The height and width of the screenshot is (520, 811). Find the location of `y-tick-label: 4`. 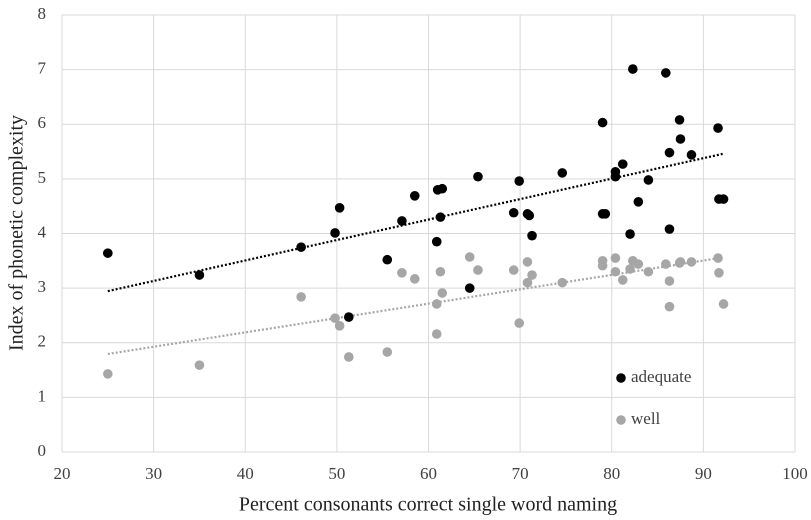

y-tick-label: 4 is located at coordinates (42, 231).